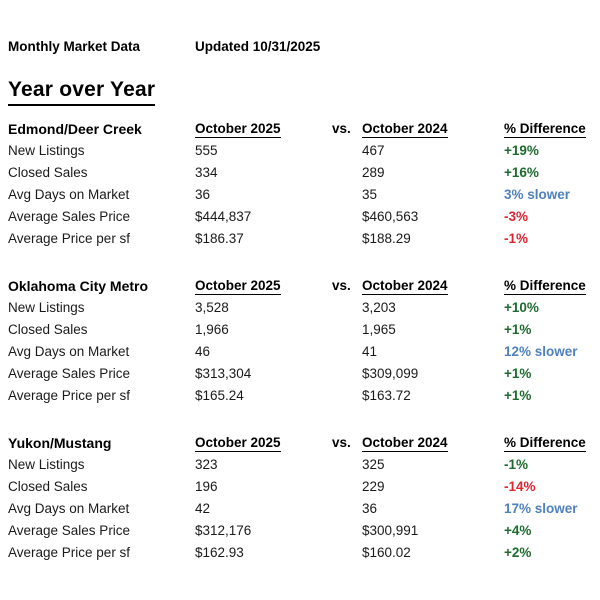 Image resolution: width=600 pixels, height=600 pixels. What do you see at coordinates (386, 552) in the screenshot?
I see `previous-value: $160.02` at bounding box center [386, 552].